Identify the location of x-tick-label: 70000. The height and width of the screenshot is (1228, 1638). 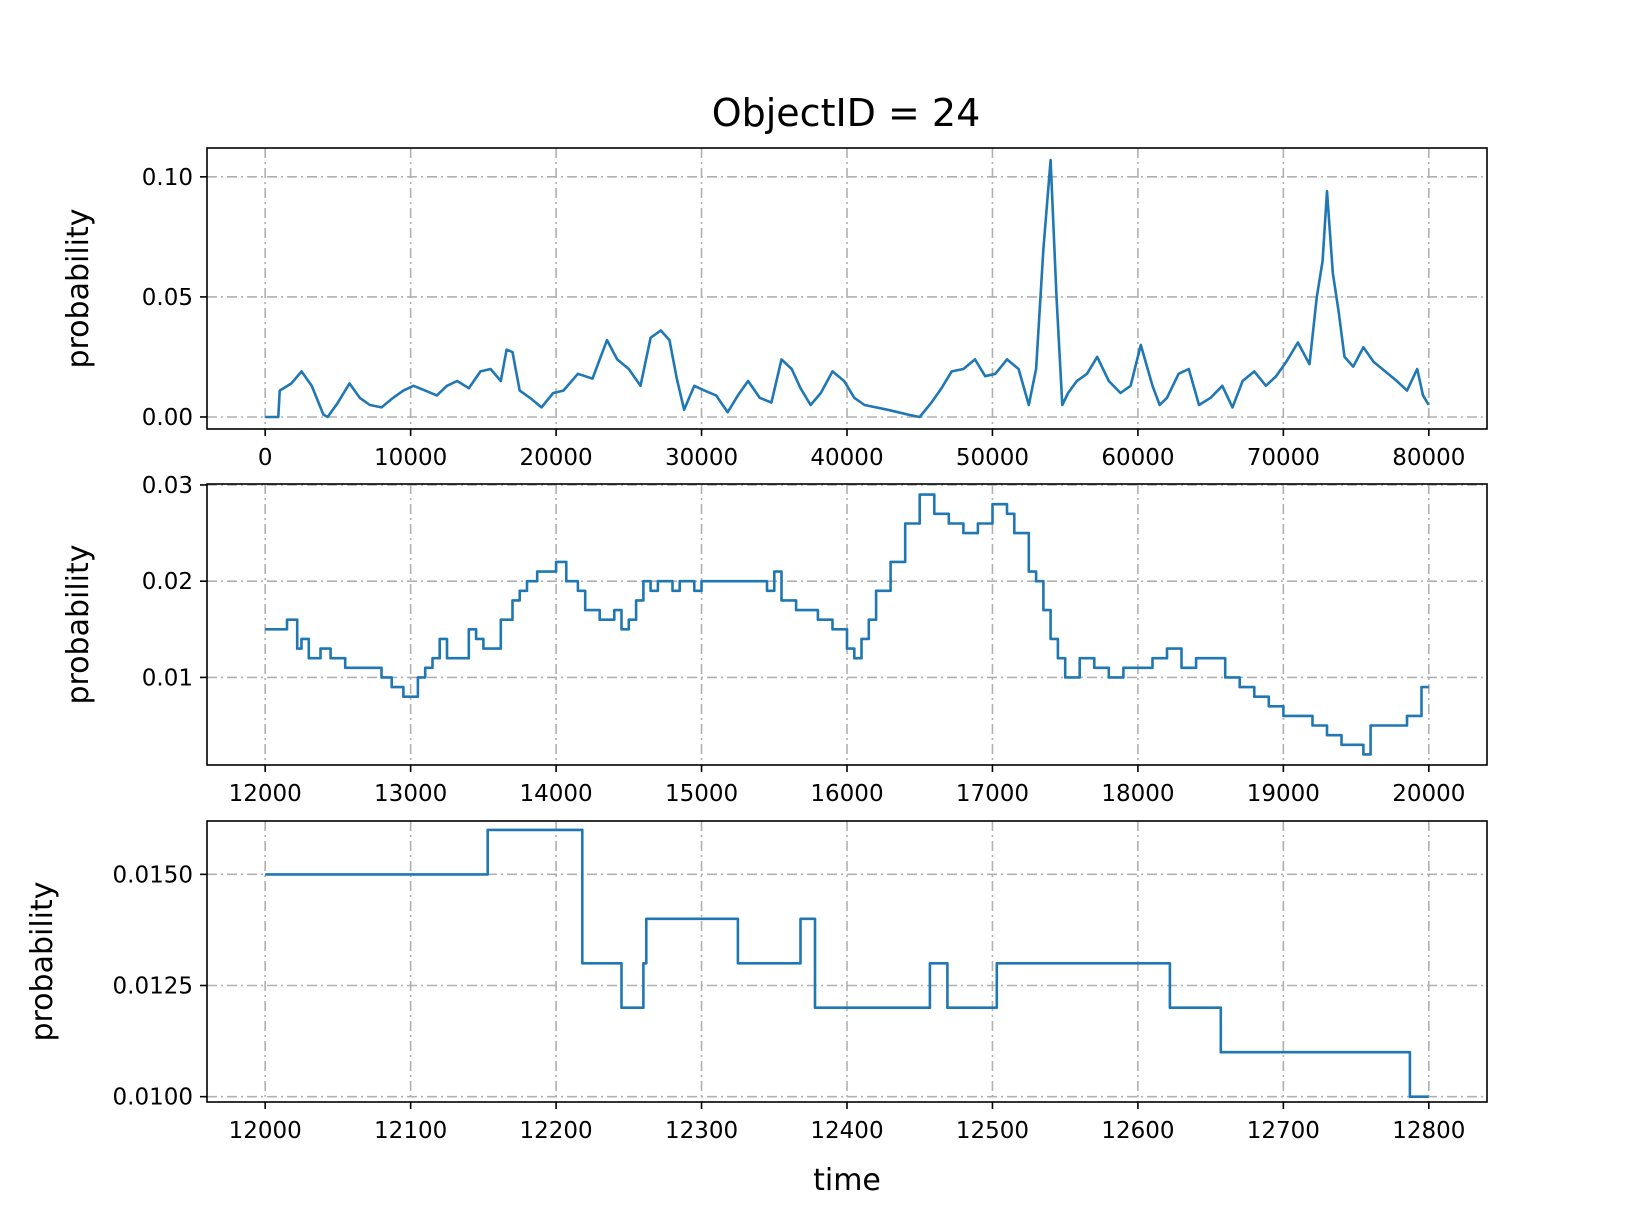
(1283, 458).